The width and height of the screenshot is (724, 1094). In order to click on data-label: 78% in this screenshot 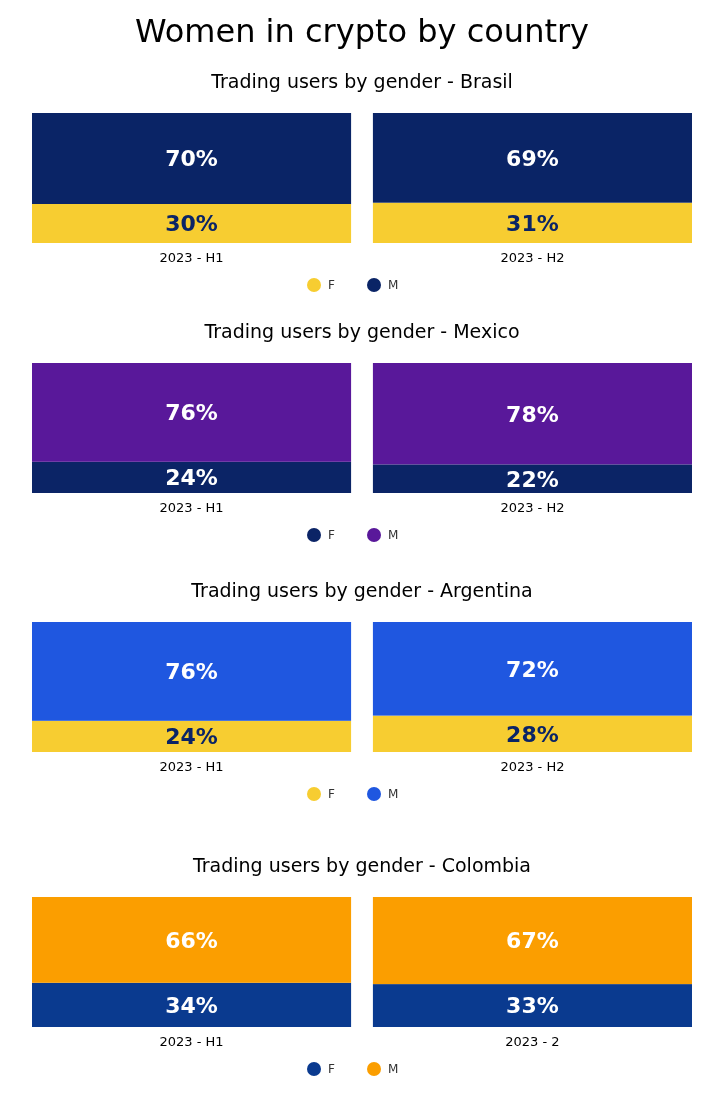, I will do `click(532, 414)`.